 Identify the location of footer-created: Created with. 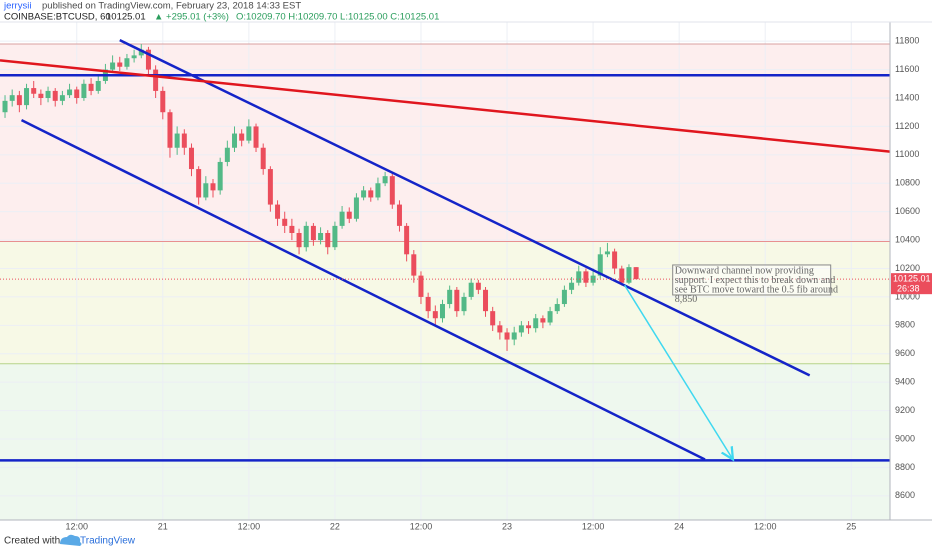
(32, 541).